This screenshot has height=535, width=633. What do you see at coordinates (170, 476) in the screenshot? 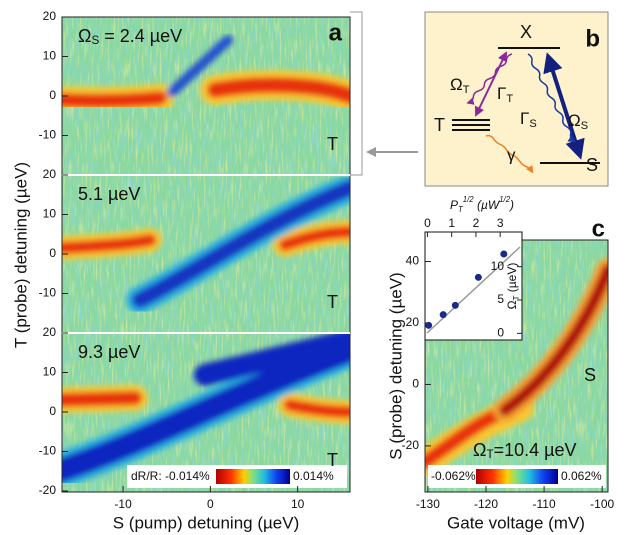
I see `colorbar-low: dR/R: -0.014%` at bounding box center [170, 476].